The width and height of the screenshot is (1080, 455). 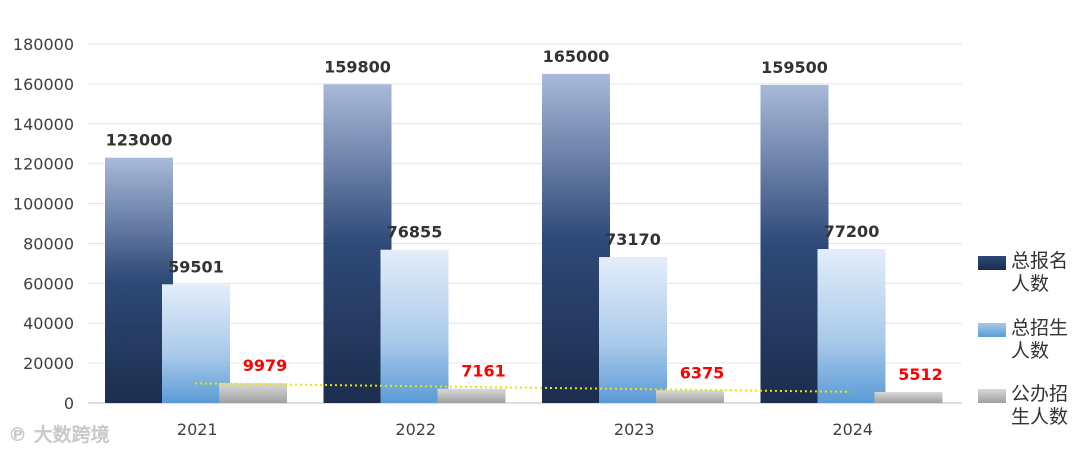 What do you see at coordinates (702, 372) in the screenshot?
I see `data-label: 6375` at bounding box center [702, 372].